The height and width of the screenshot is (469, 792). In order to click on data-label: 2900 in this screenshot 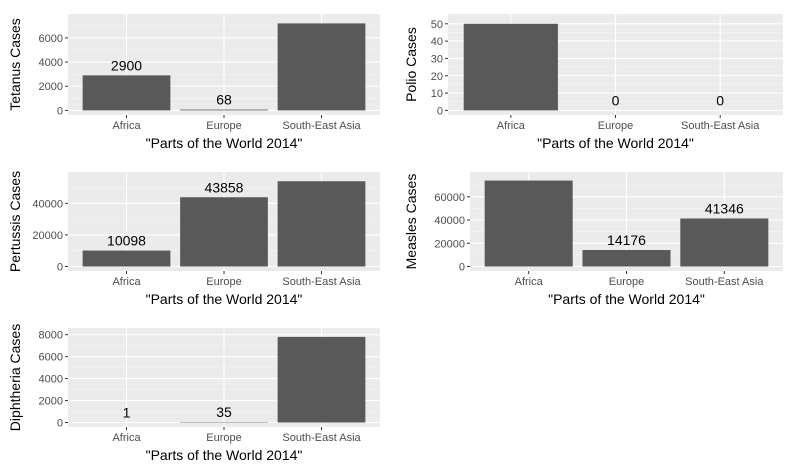, I will do `click(126, 65)`.